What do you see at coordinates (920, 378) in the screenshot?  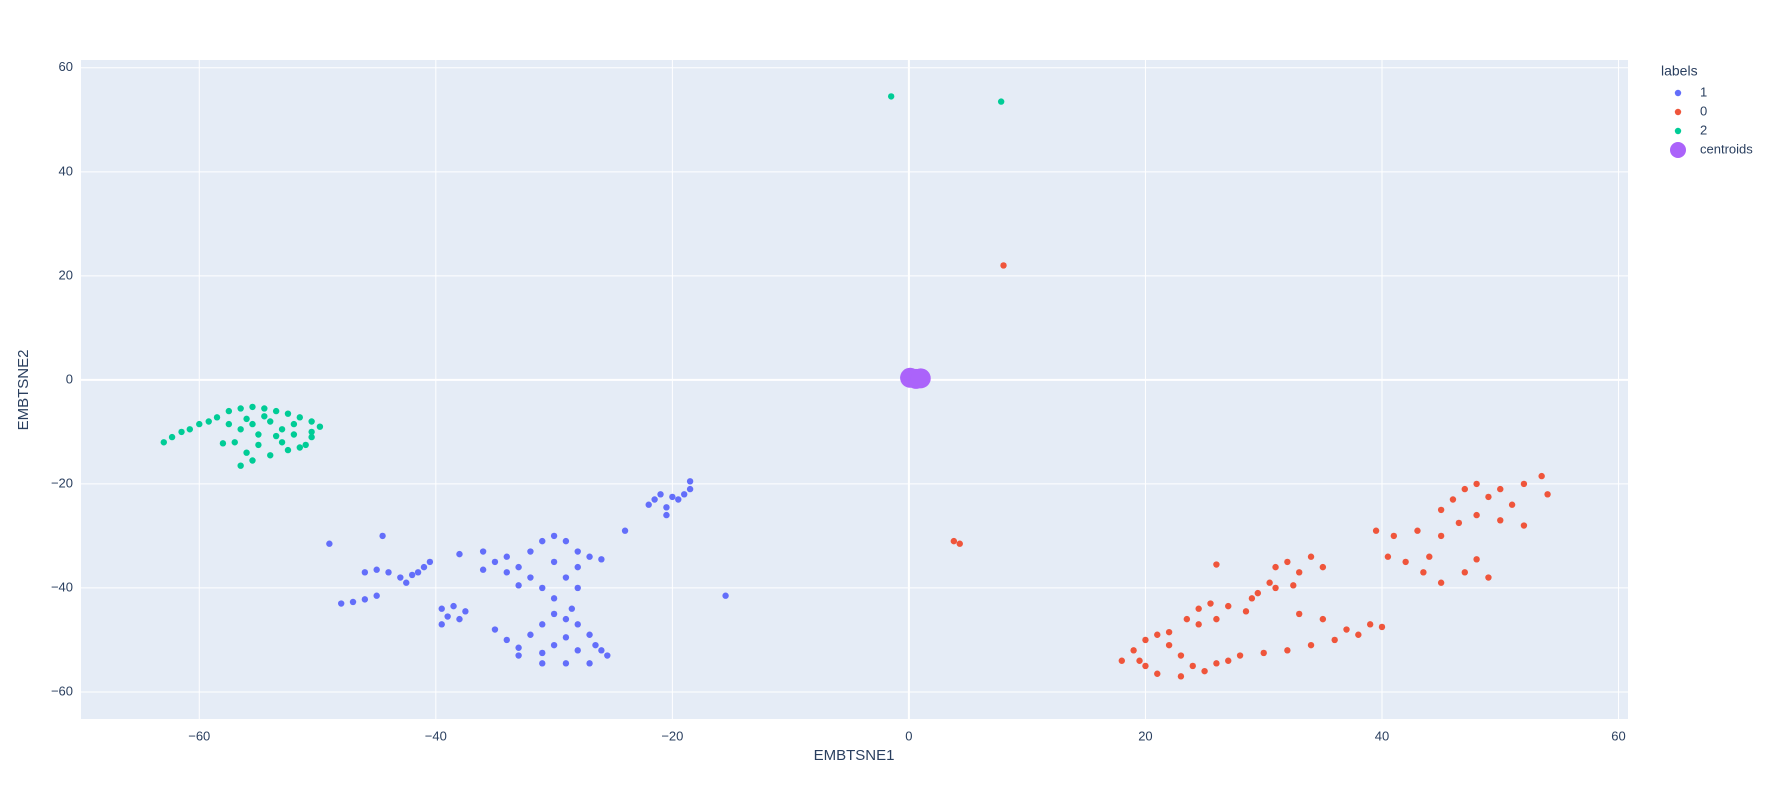 I see `centroid-point` at bounding box center [920, 378].